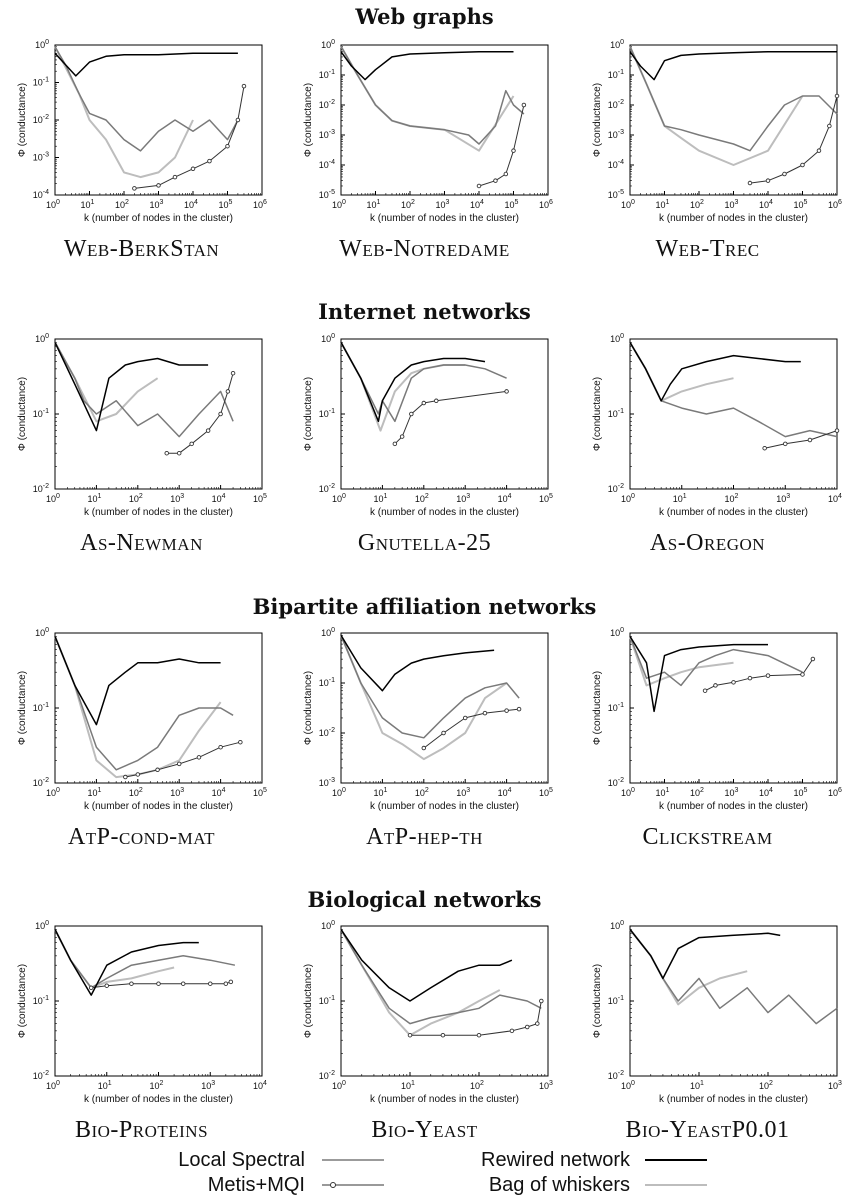 The width and height of the screenshot is (849, 1196). I want to click on legend-label-rewired-network: Rewired network, so click(556, 1160).